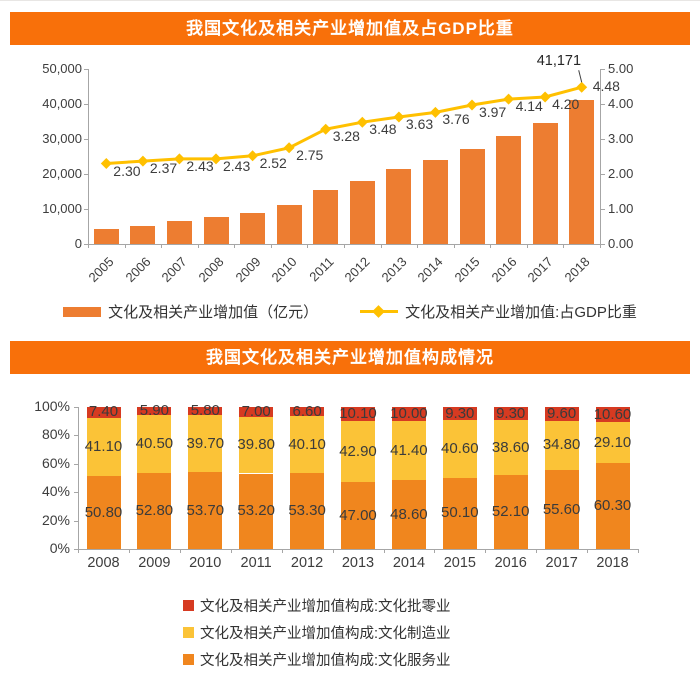 This screenshot has height=676, width=700. I want to click on legend-label: 文化及相关产业增加值构成:文化服务业, so click(325, 661).